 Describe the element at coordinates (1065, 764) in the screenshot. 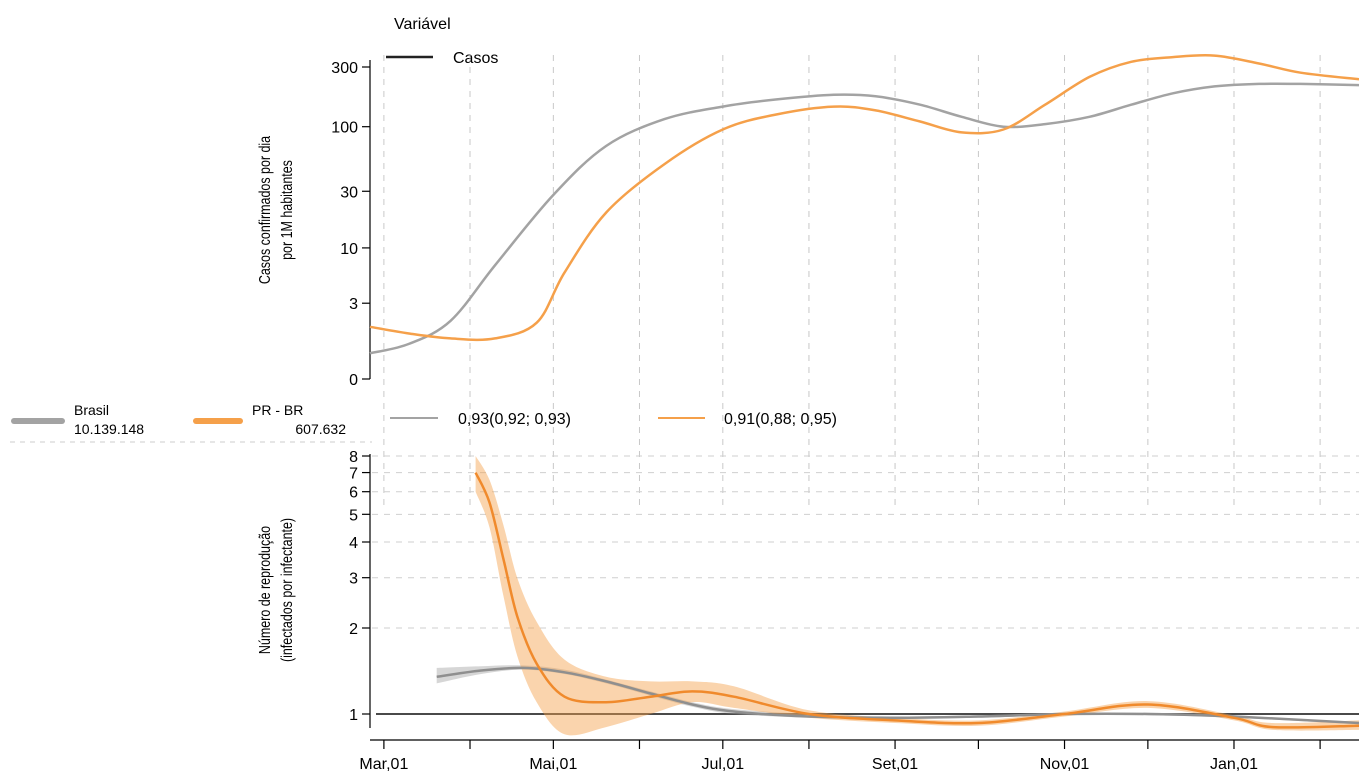

I see `x-tick-label-4: Nov,01` at that location.